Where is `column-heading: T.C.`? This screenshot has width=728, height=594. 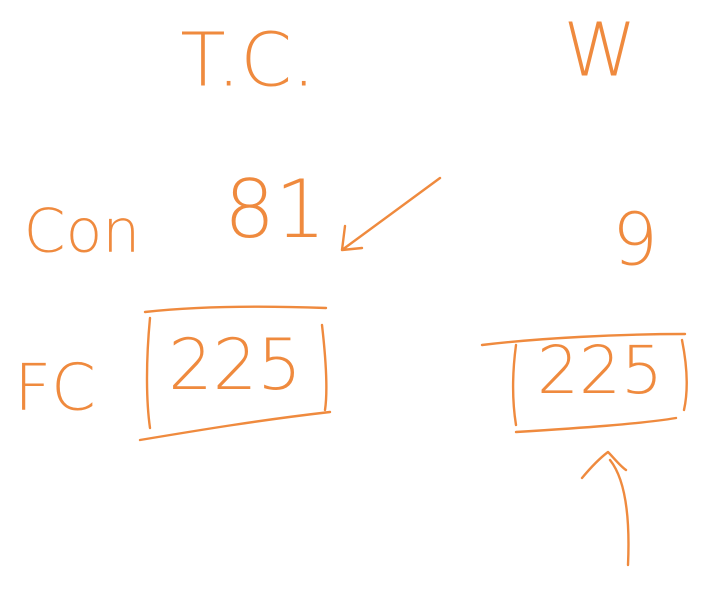 column-heading: T.C. is located at coordinates (247, 61).